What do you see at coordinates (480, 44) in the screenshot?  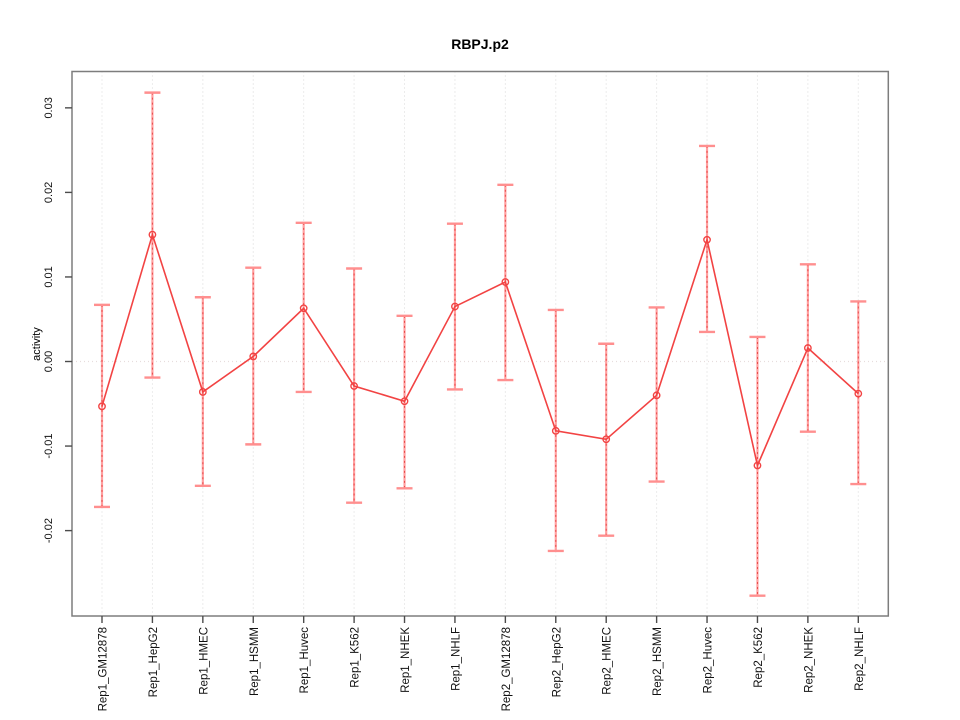 I see `chart-title: RBPJ.p2` at bounding box center [480, 44].